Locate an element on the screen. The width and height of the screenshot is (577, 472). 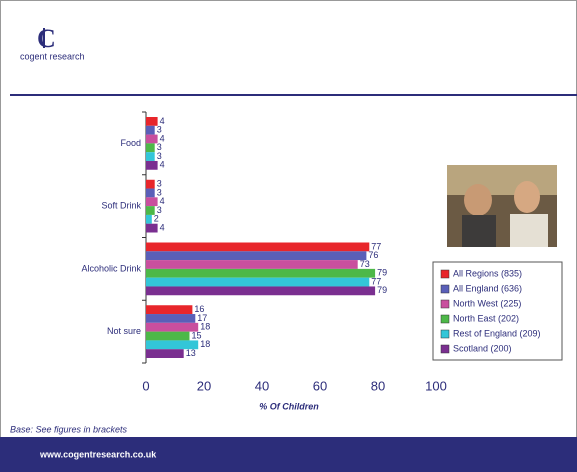
x-axis-title: % Of Children is located at coordinates (289, 406).